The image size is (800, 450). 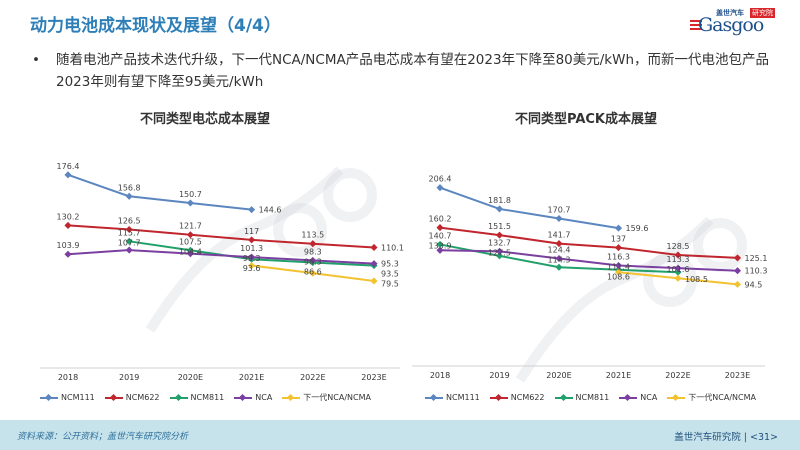 I want to click on x-tick-label: 2019, so click(x=129, y=377).